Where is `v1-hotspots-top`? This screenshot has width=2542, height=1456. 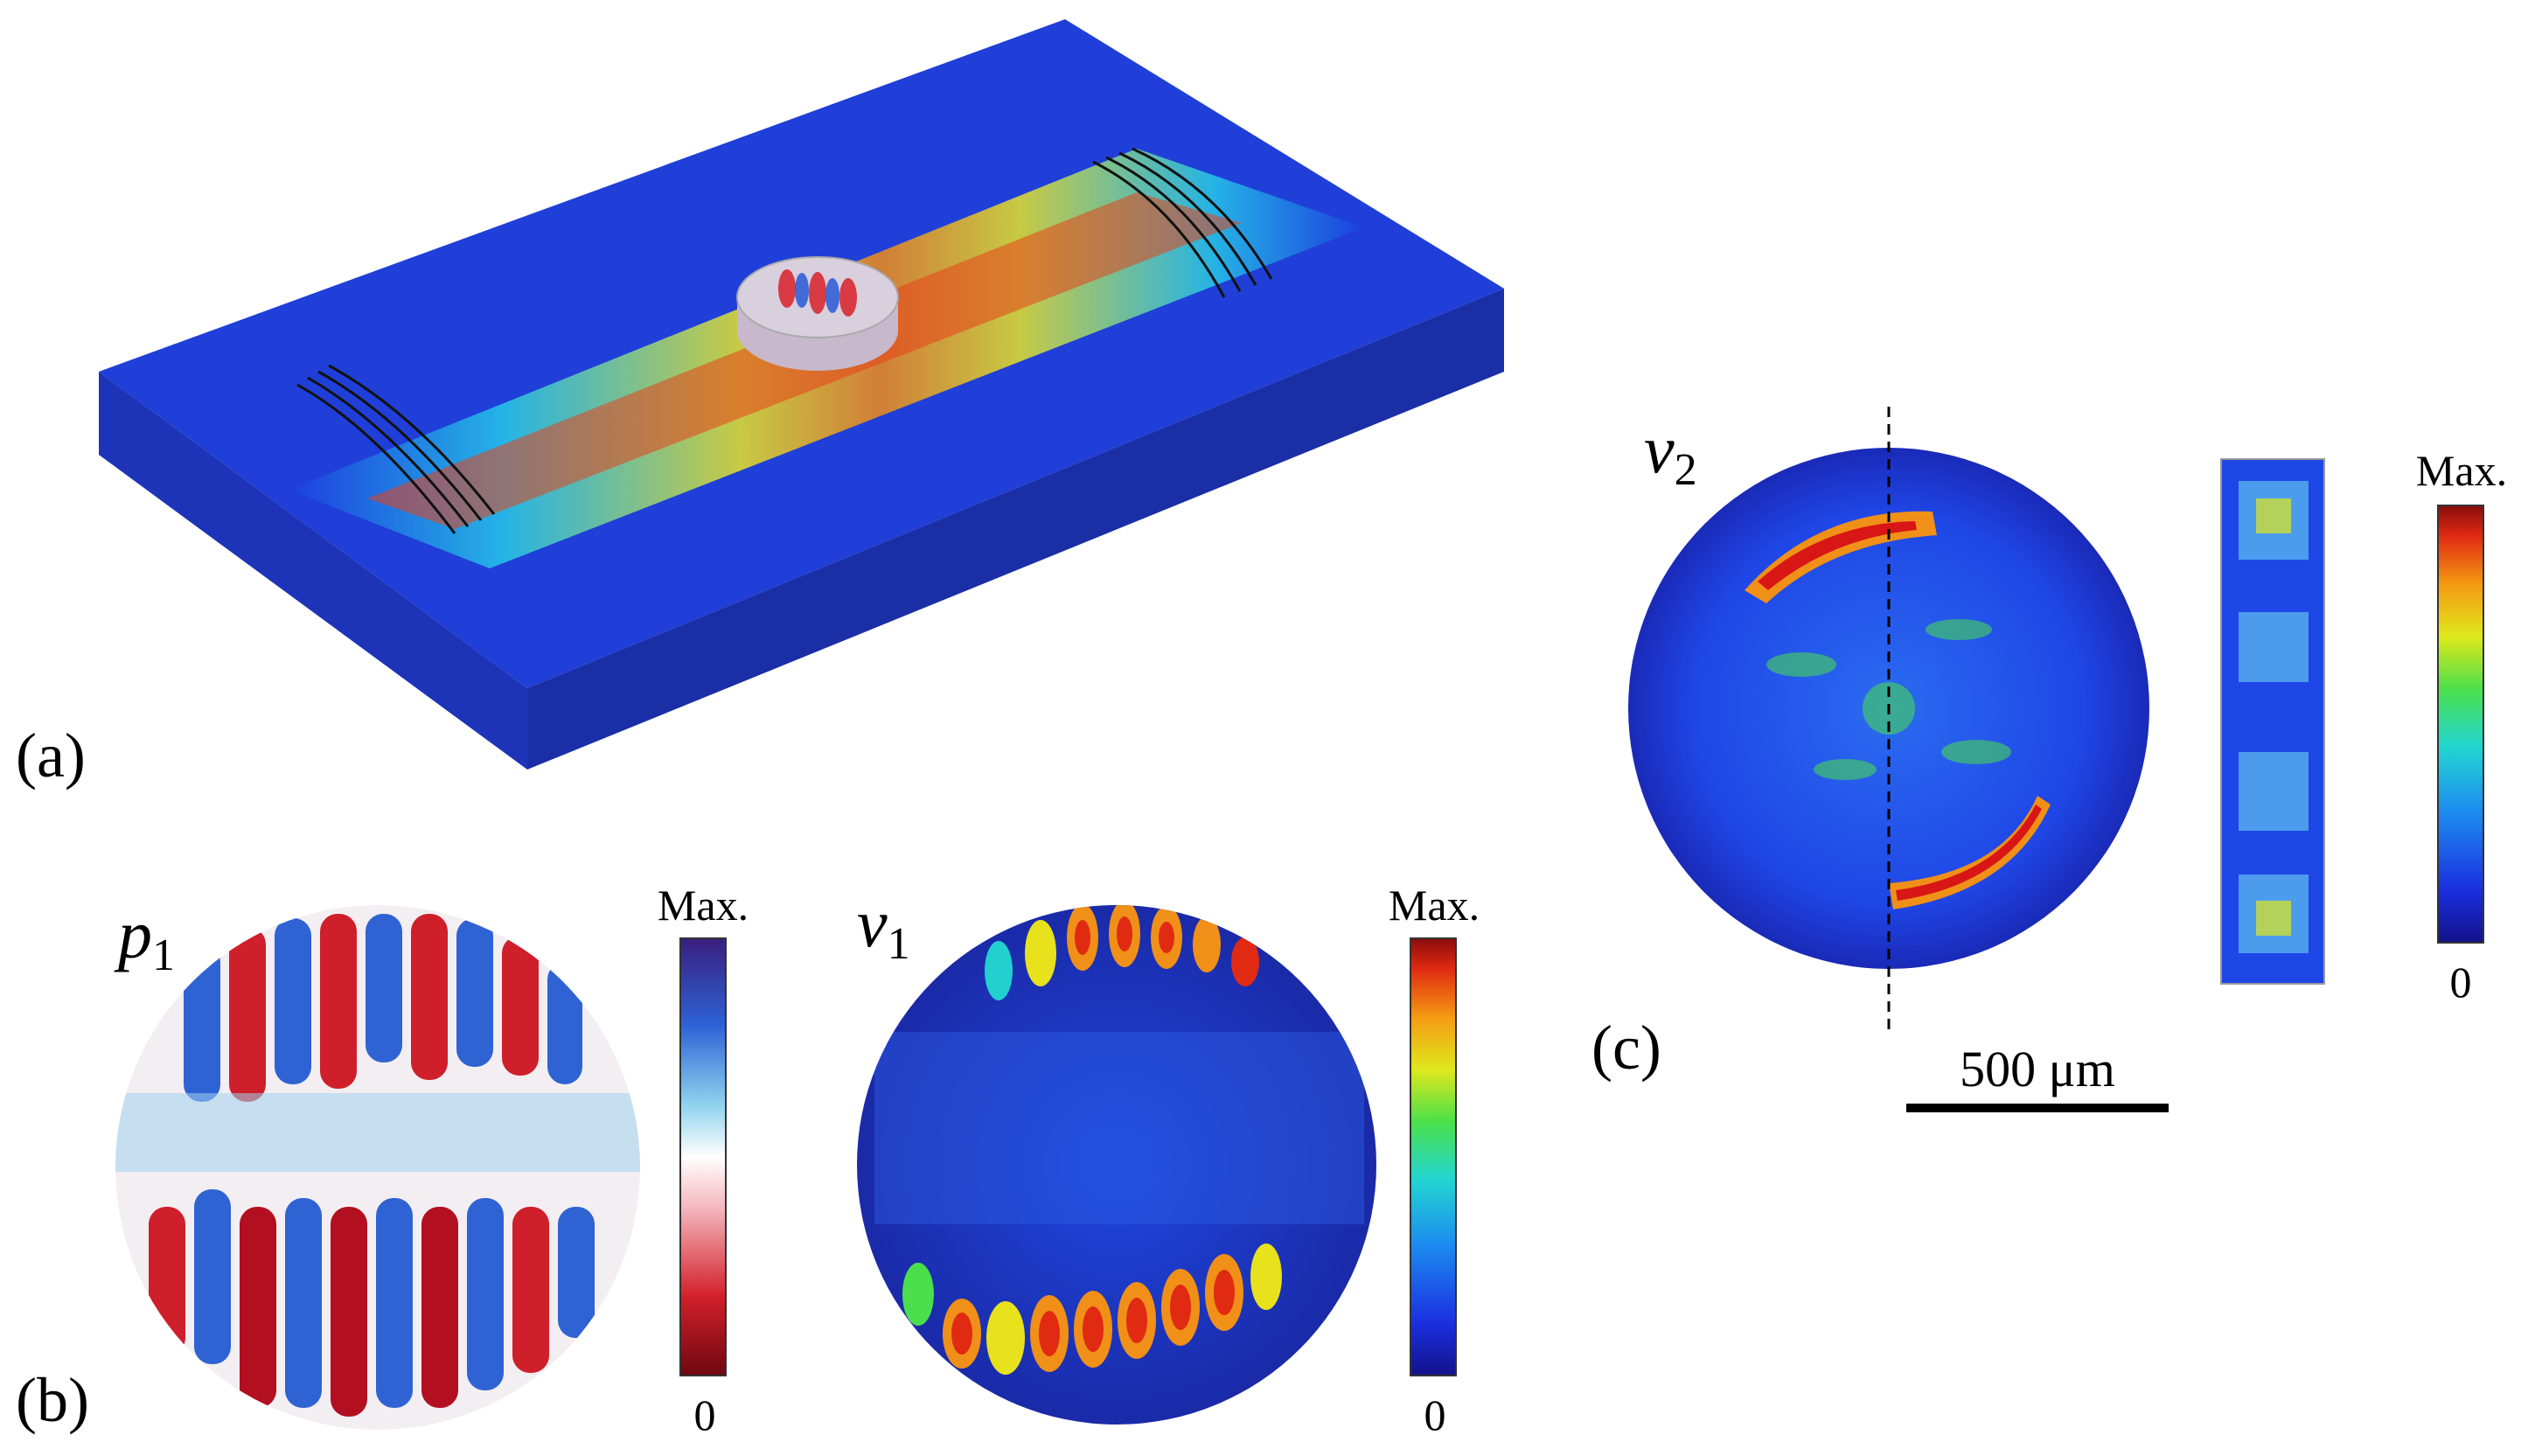
v1-hotspots-top is located at coordinates (1122, 952).